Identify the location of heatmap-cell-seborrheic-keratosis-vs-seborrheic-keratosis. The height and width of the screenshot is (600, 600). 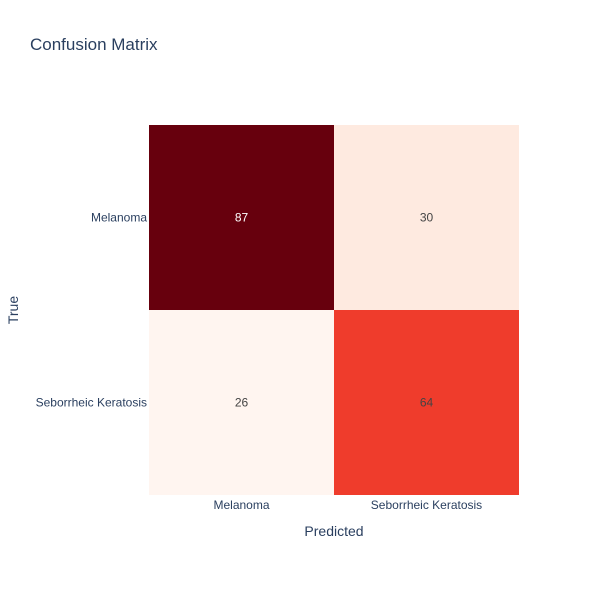
(426, 402).